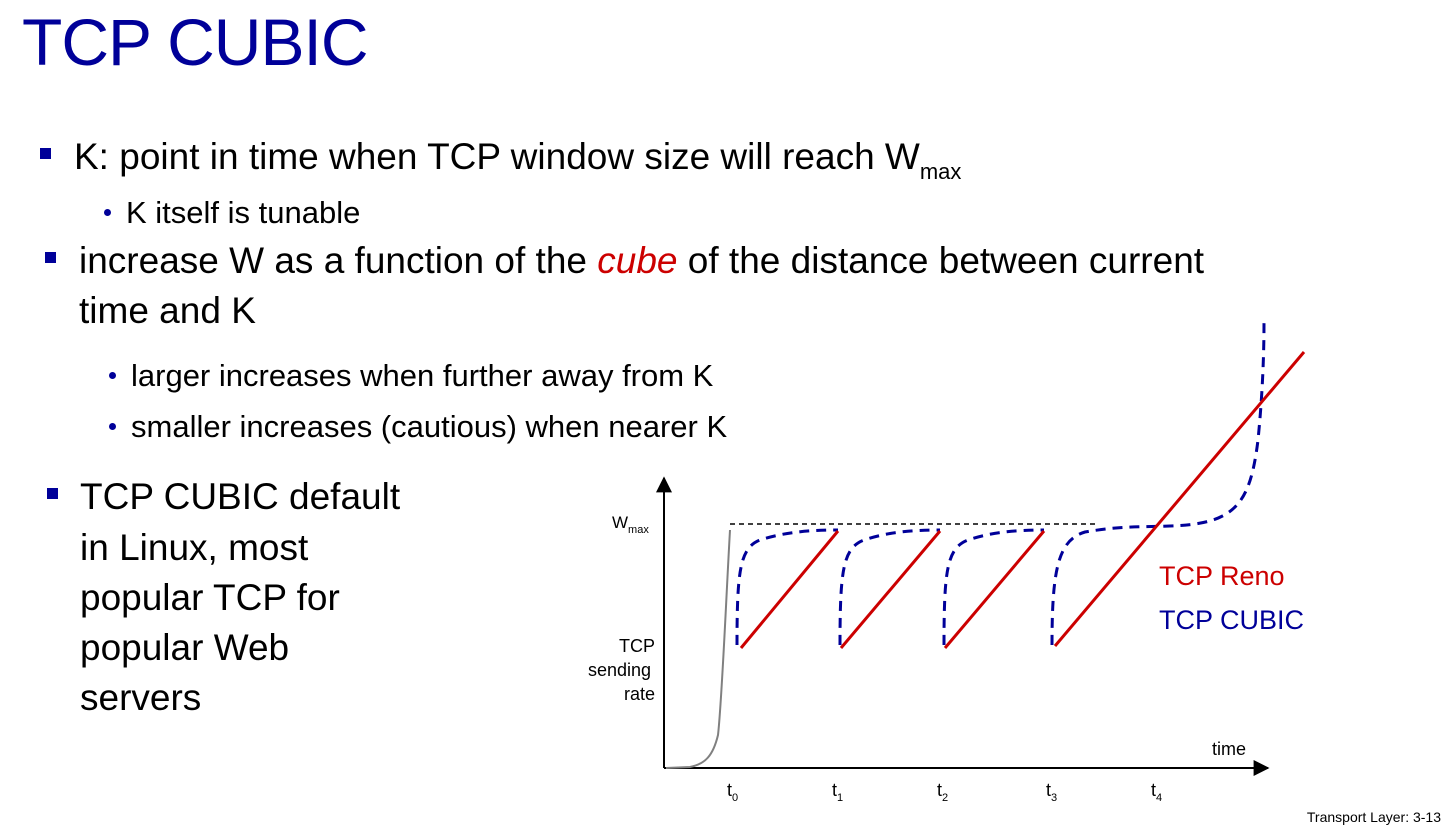 The width and height of the screenshot is (1445, 831). Describe the element at coordinates (1156, 792) in the screenshot. I see `tick-label-t4: t4` at that location.